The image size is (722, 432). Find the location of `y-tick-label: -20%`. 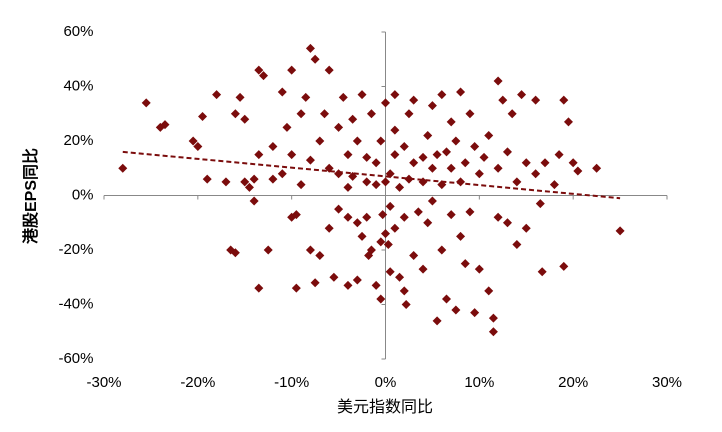

y-tick-label: -20% is located at coordinates (75, 249).